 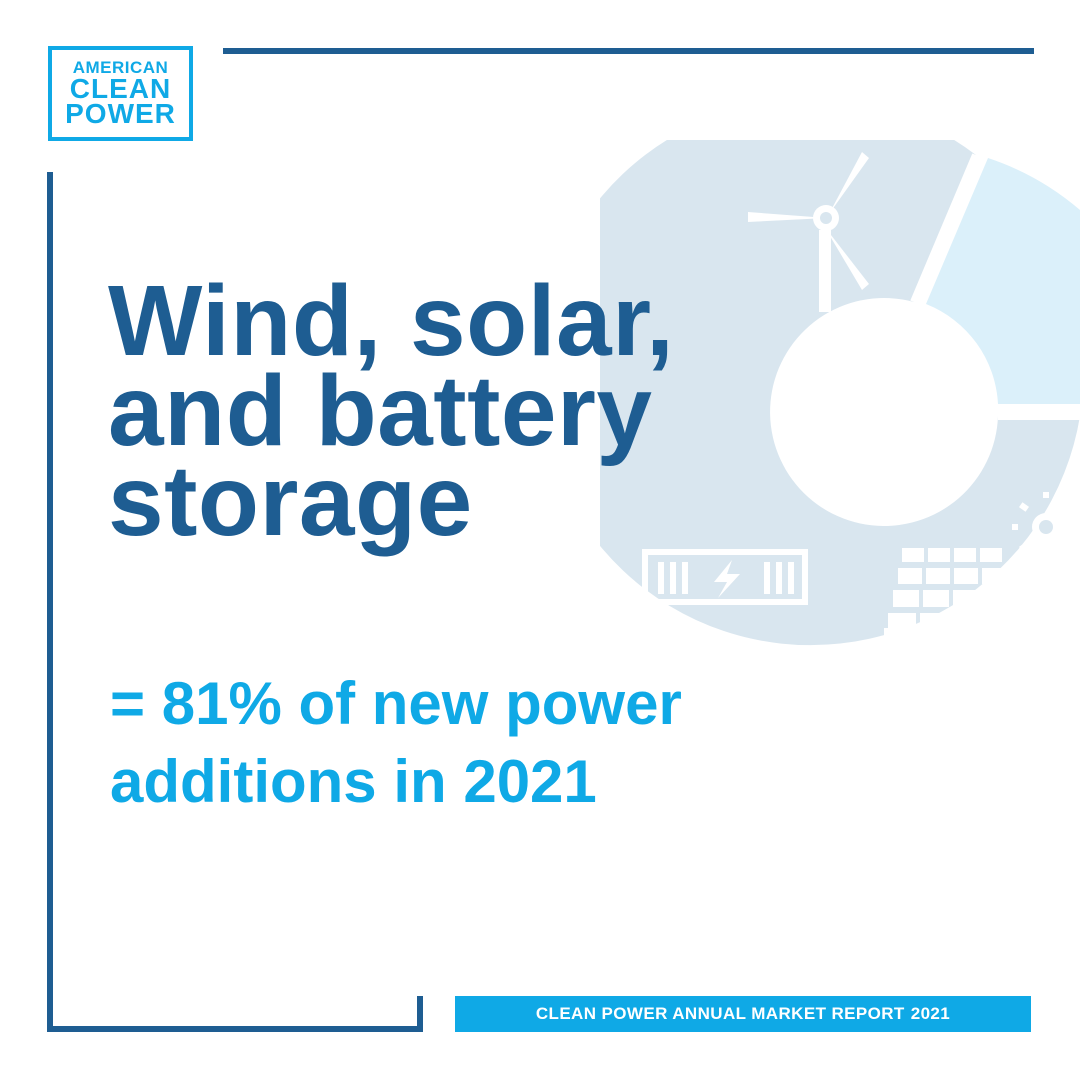 I want to click on donut-segment-light, so click(x=1003, y=281).